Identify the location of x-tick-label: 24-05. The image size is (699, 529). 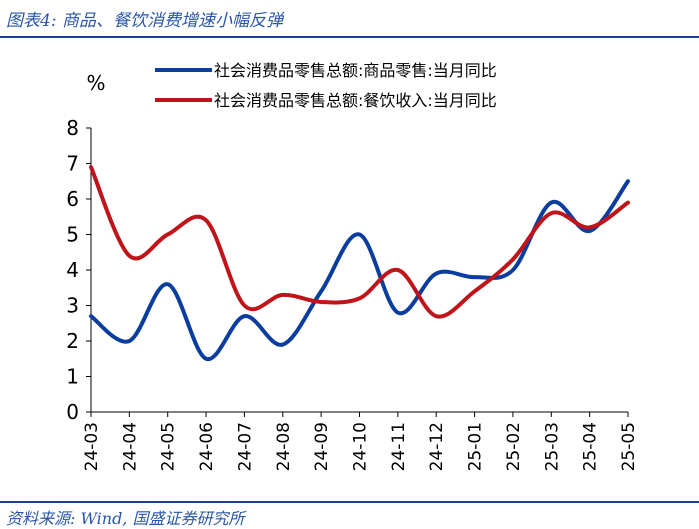
(169, 446).